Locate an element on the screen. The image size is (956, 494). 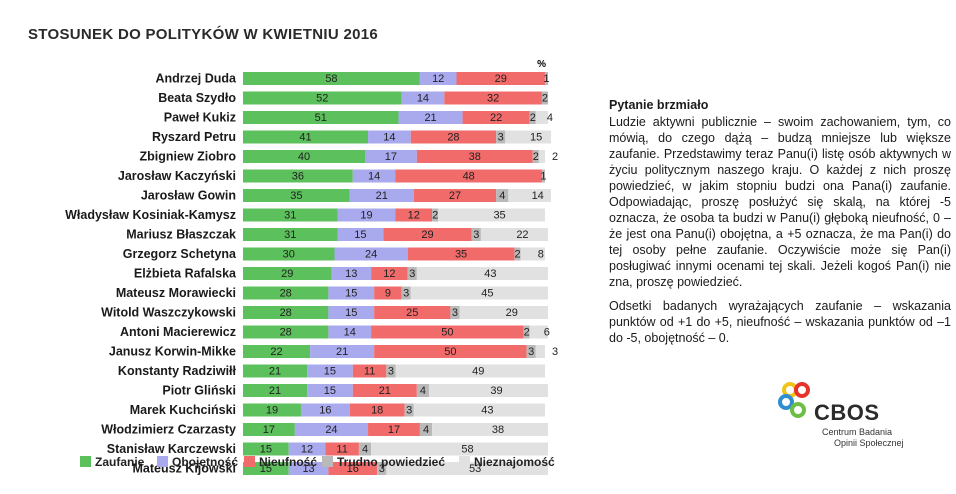
segment-label: 29 is located at coordinates (287, 274).